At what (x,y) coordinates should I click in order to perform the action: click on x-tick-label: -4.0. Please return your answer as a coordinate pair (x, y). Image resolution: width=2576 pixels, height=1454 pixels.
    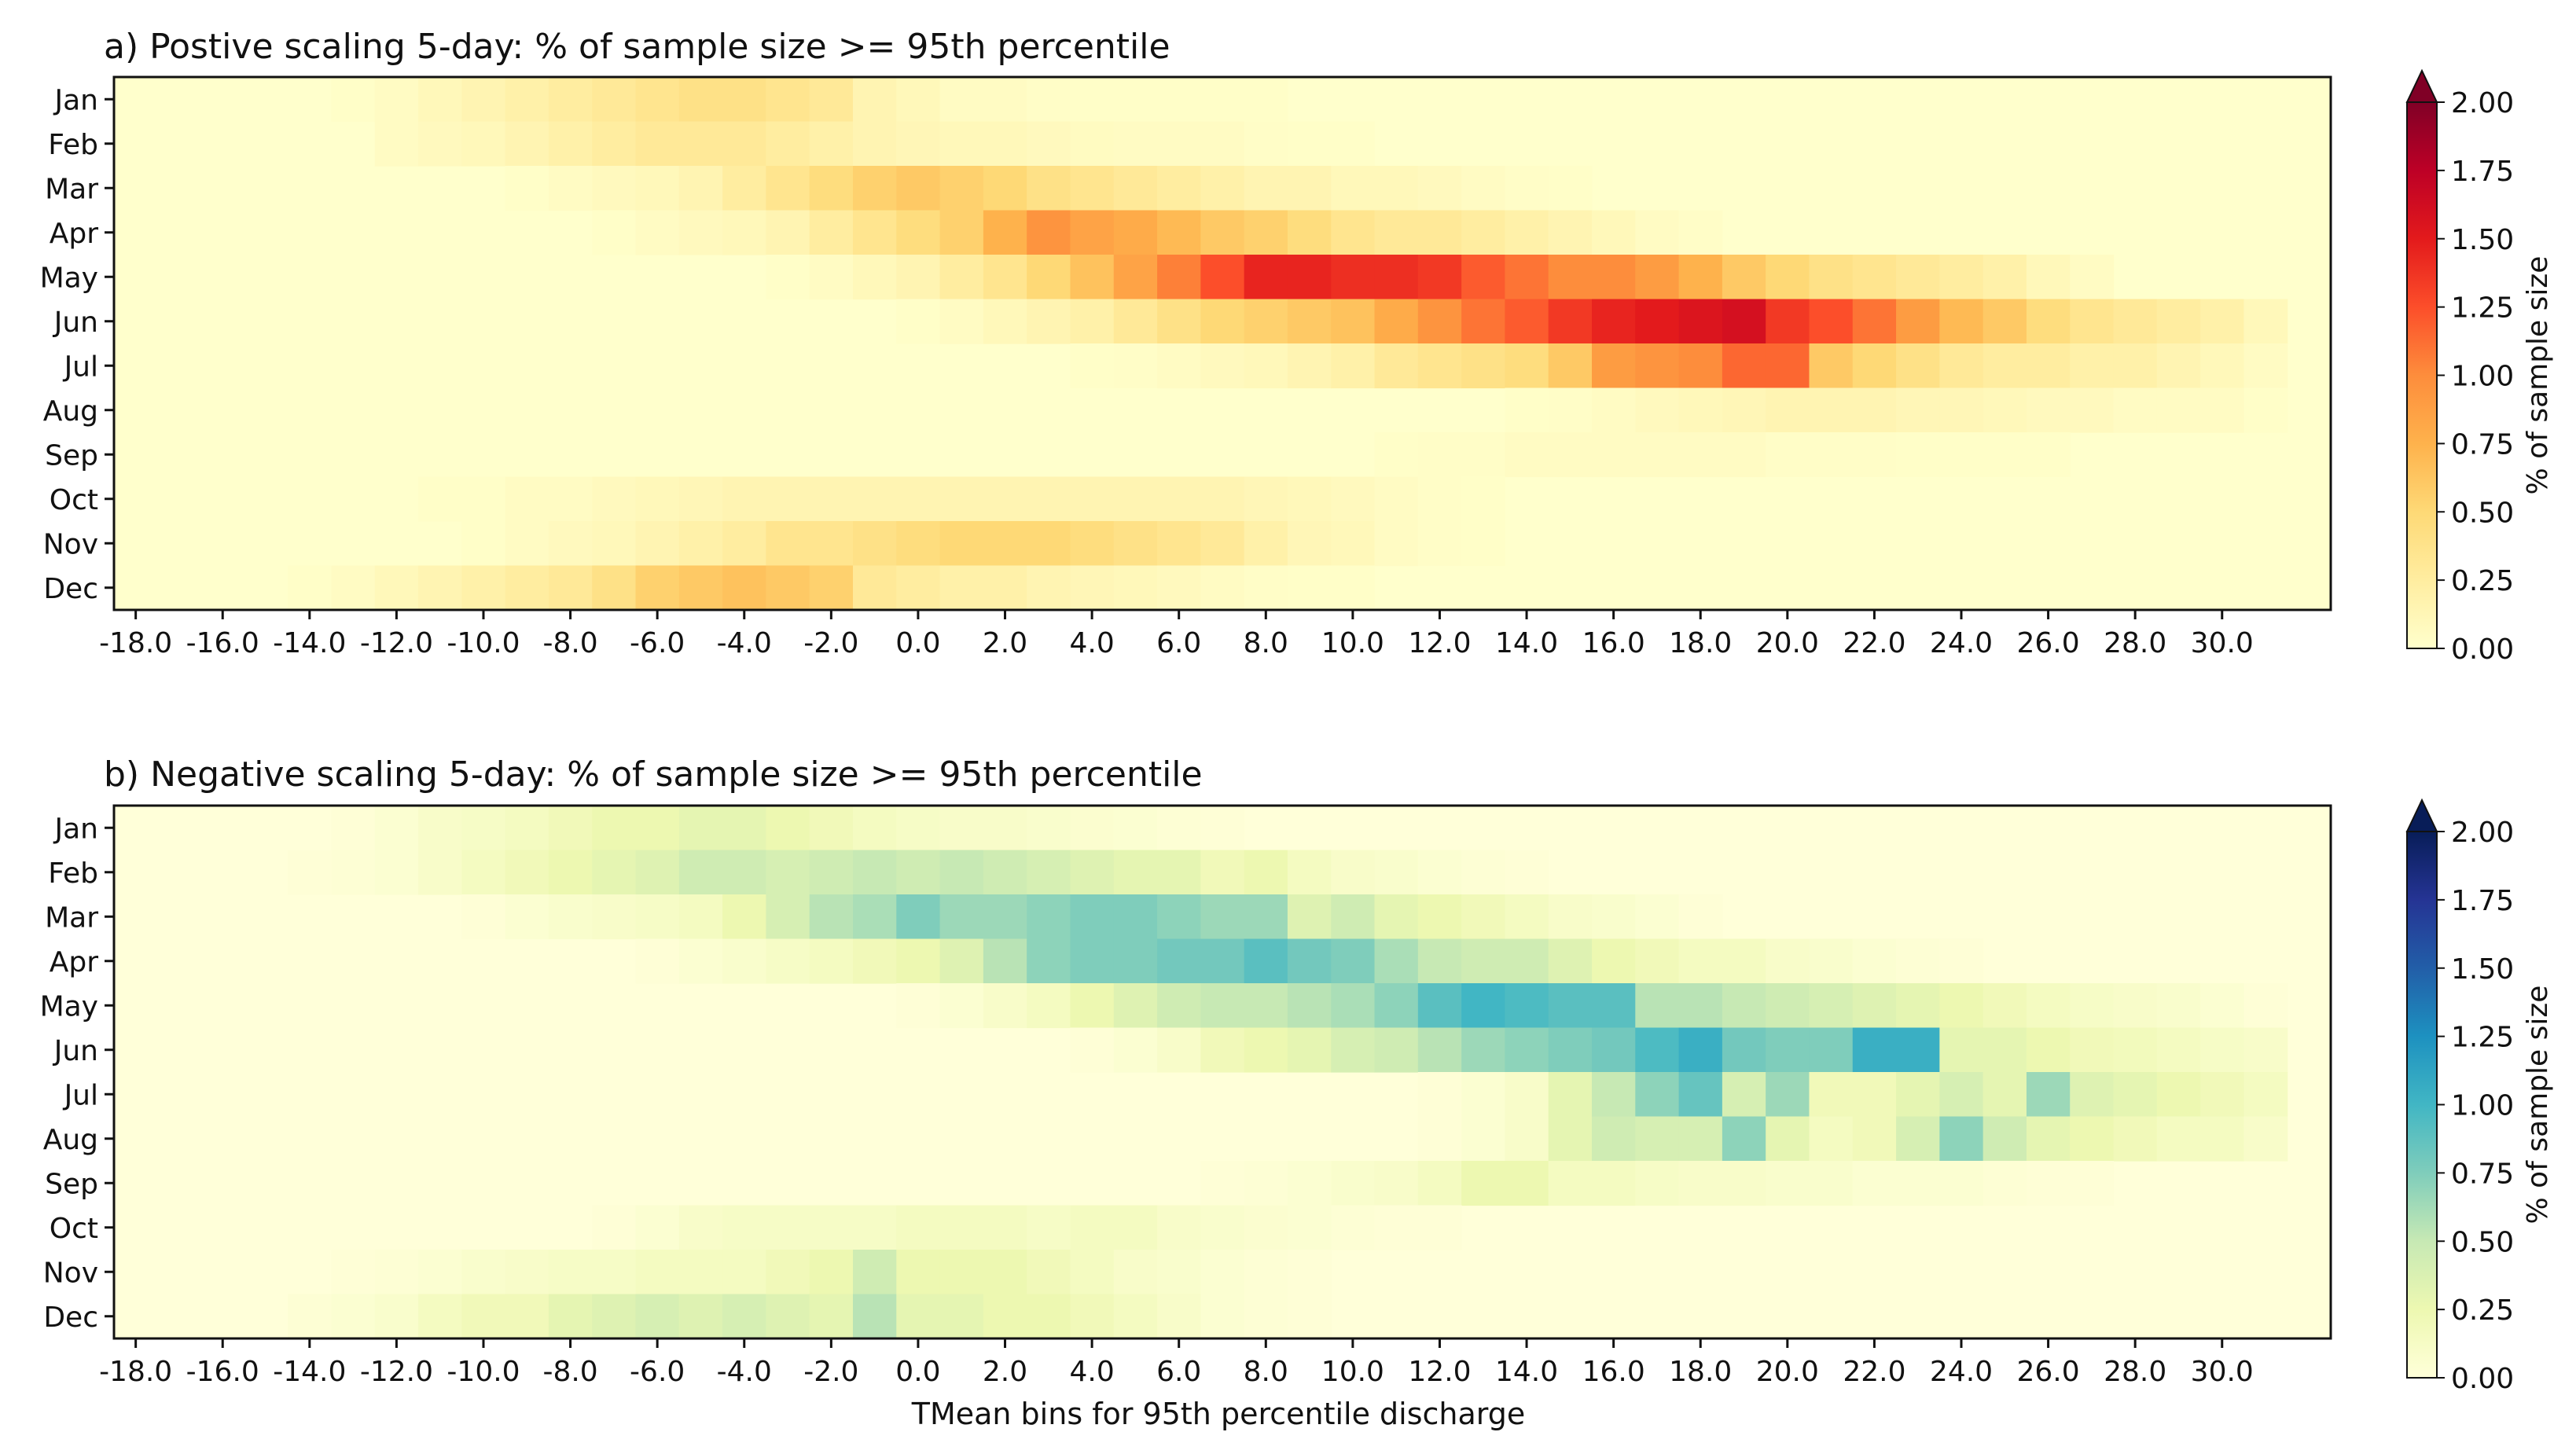
    Looking at the image, I should click on (744, 643).